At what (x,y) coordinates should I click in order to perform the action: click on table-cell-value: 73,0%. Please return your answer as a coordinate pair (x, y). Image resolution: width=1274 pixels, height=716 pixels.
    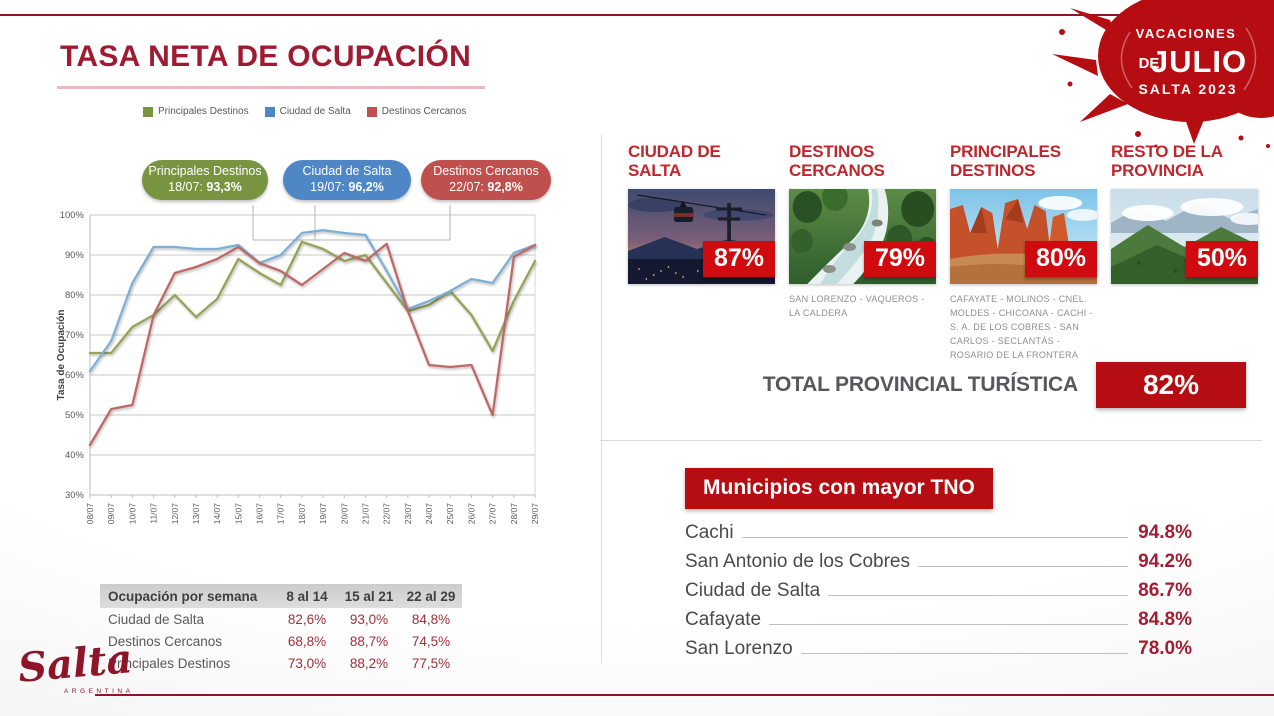
    Looking at the image, I should click on (307, 663).